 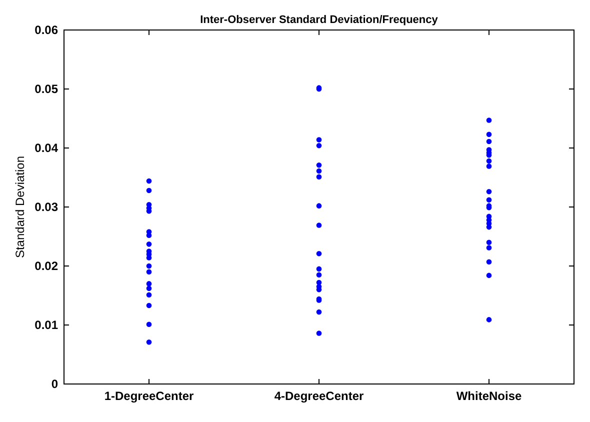 I want to click on y-axis-title: Standard Deviation, so click(x=20, y=207).